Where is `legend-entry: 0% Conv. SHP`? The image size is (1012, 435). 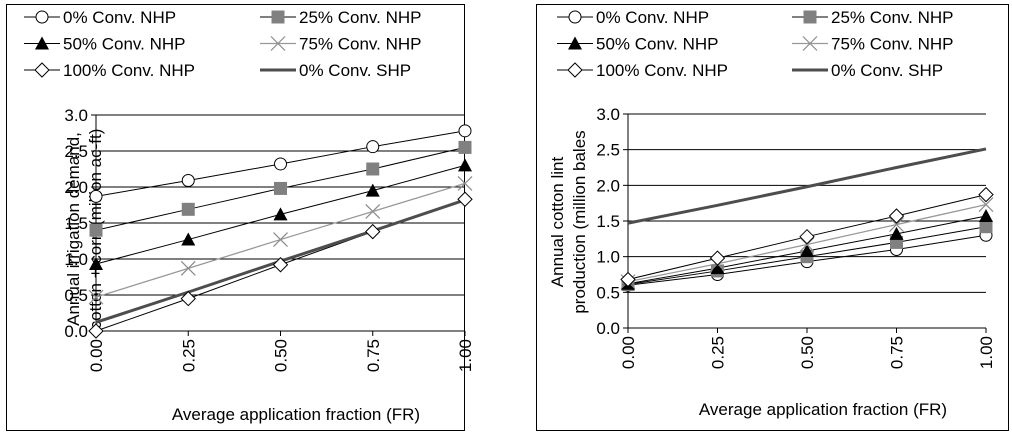
legend-entry: 0% Conv. SHP is located at coordinates (335, 70).